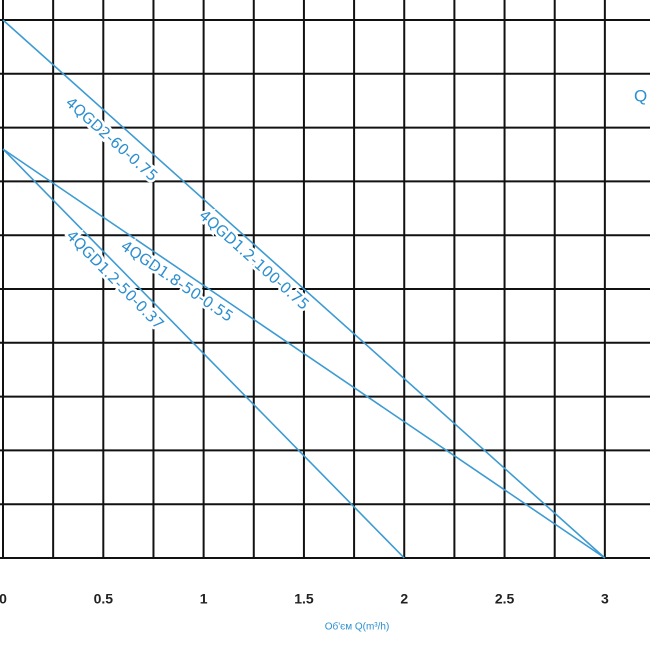  Describe the element at coordinates (104, 599) in the screenshot. I see `x-tick-label: 0.5` at that location.